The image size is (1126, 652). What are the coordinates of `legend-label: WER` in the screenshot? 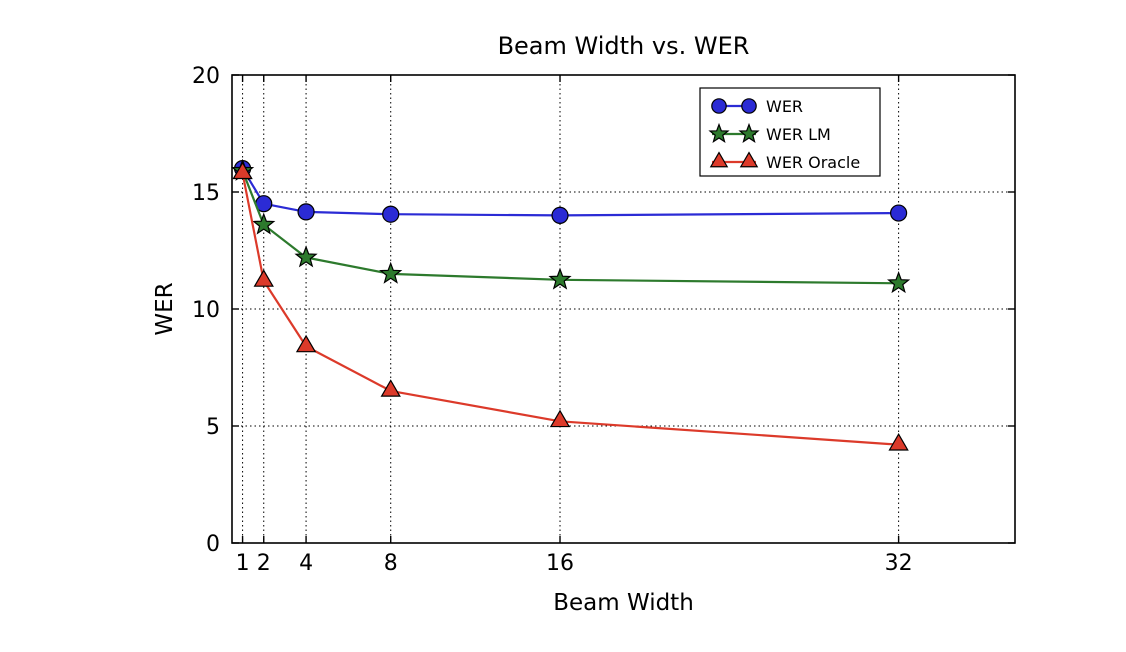 It's located at (784, 106).